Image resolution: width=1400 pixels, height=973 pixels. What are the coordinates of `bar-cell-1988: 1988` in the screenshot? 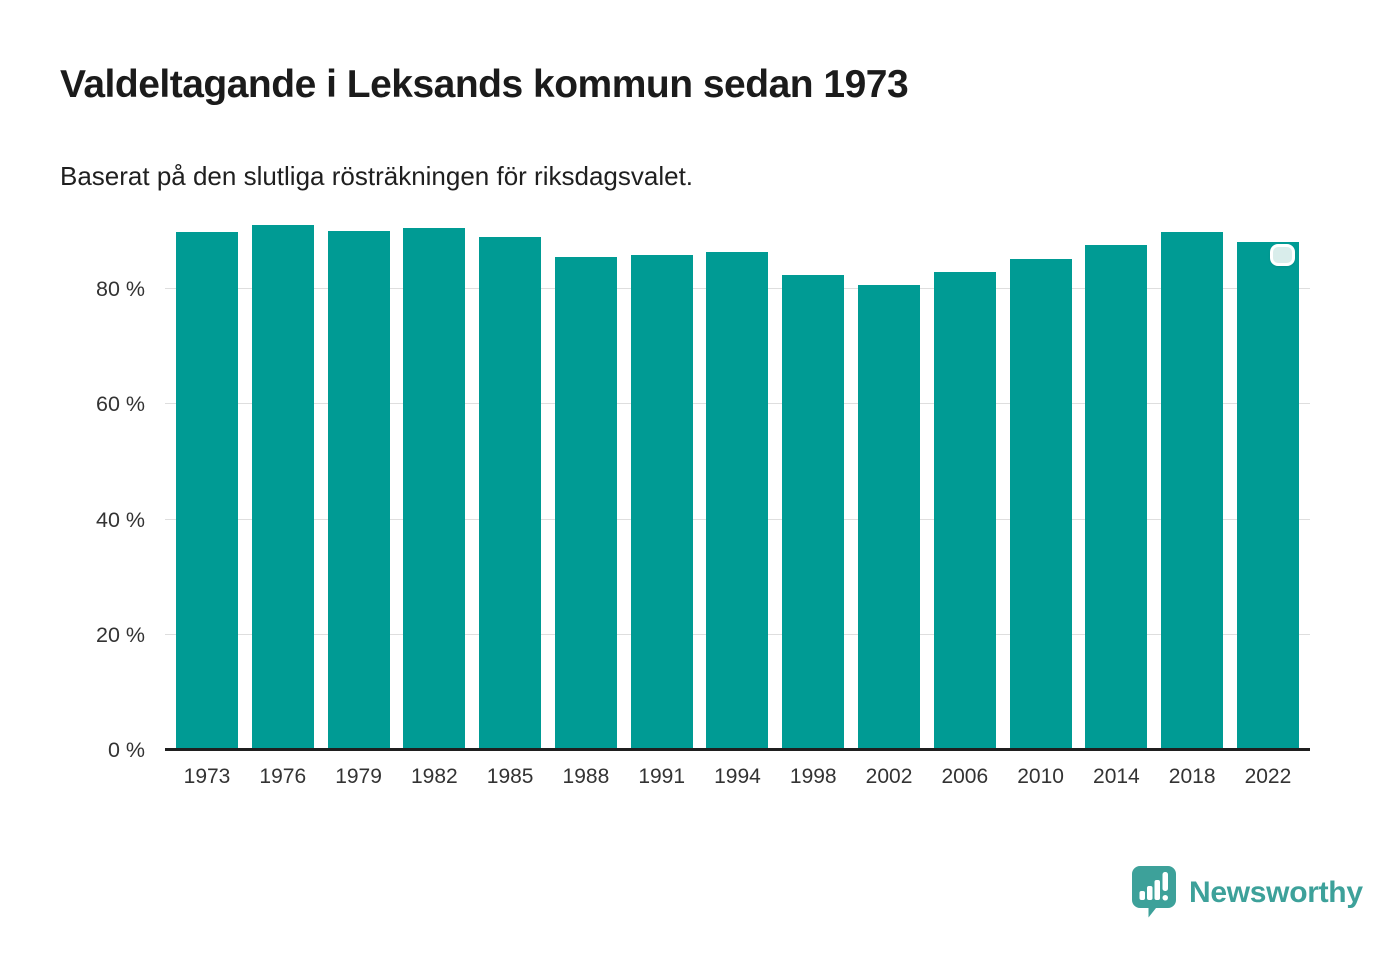 It's located at (585, 504).